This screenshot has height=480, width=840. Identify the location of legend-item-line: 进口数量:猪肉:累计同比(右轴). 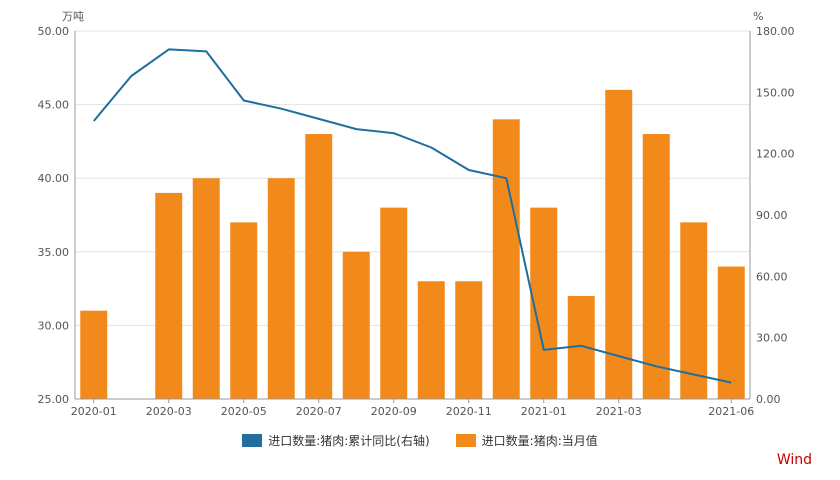
(336, 440).